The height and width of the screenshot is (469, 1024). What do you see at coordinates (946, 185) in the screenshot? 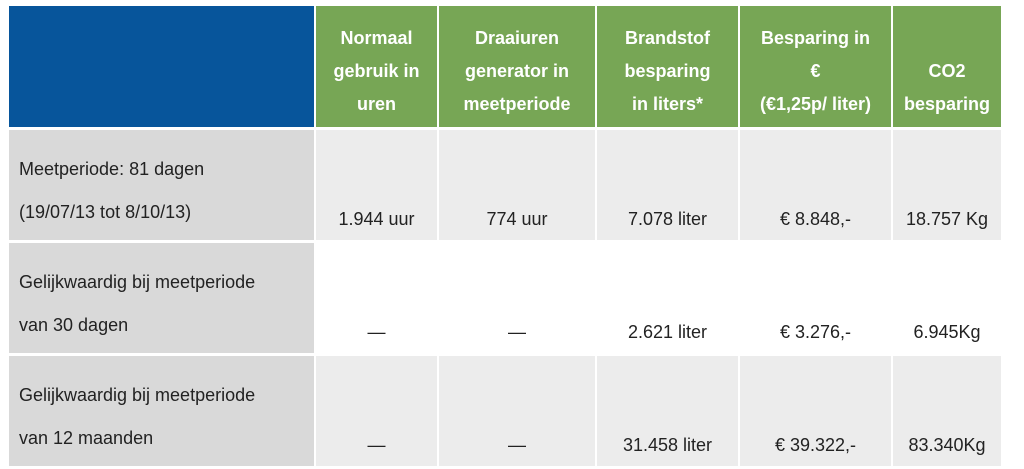
I see `cell-co2: 18.757 Kg` at bounding box center [946, 185].